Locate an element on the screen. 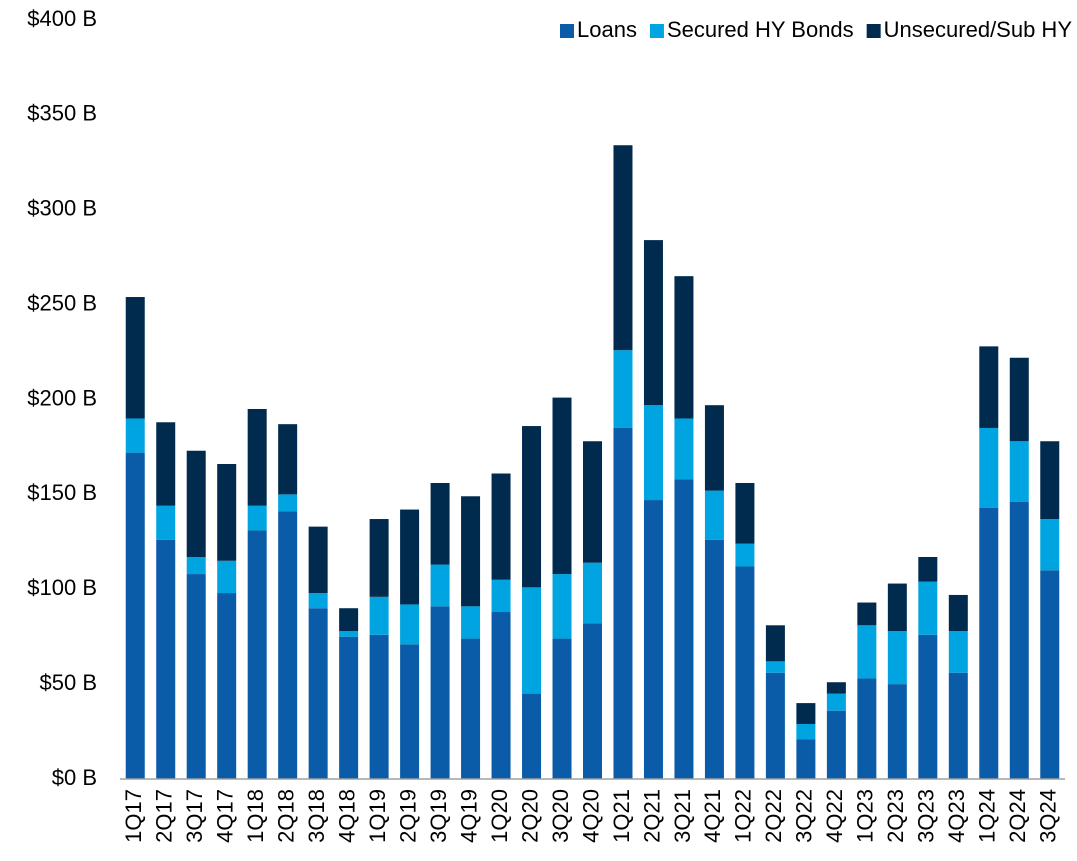 The image size is (1077, 861). y-tick-label: $0 B is located at coordinates (74, 777).